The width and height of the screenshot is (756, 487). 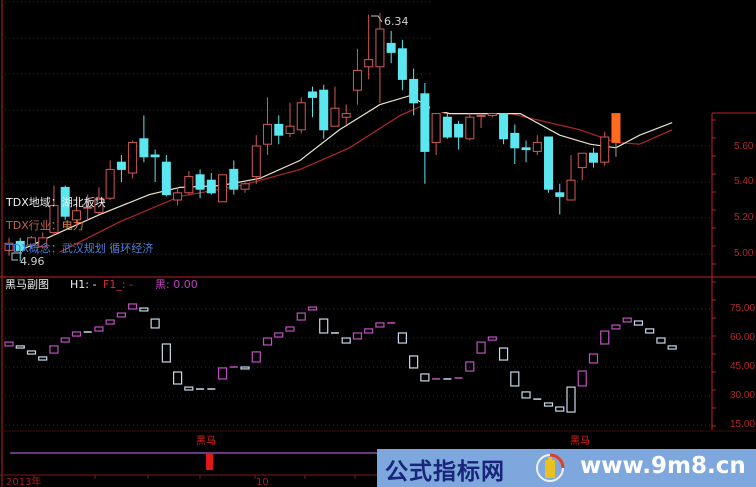 What do you see at coordinates (83, 284) in the screenshot?
I see `h1-value: H1: -` at bounding box center [83, 284].